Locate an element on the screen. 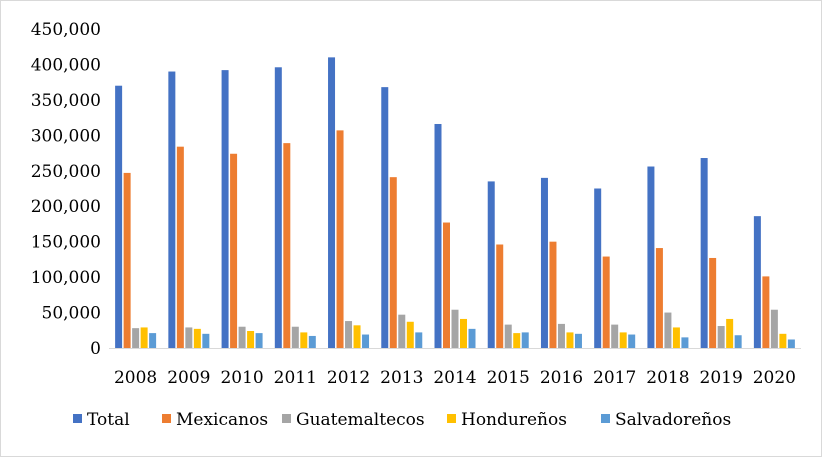 Image resolution: width=822 pixels, height=460 pixels. y-tick-label: 300,000 is located at coordinates (66, 136).